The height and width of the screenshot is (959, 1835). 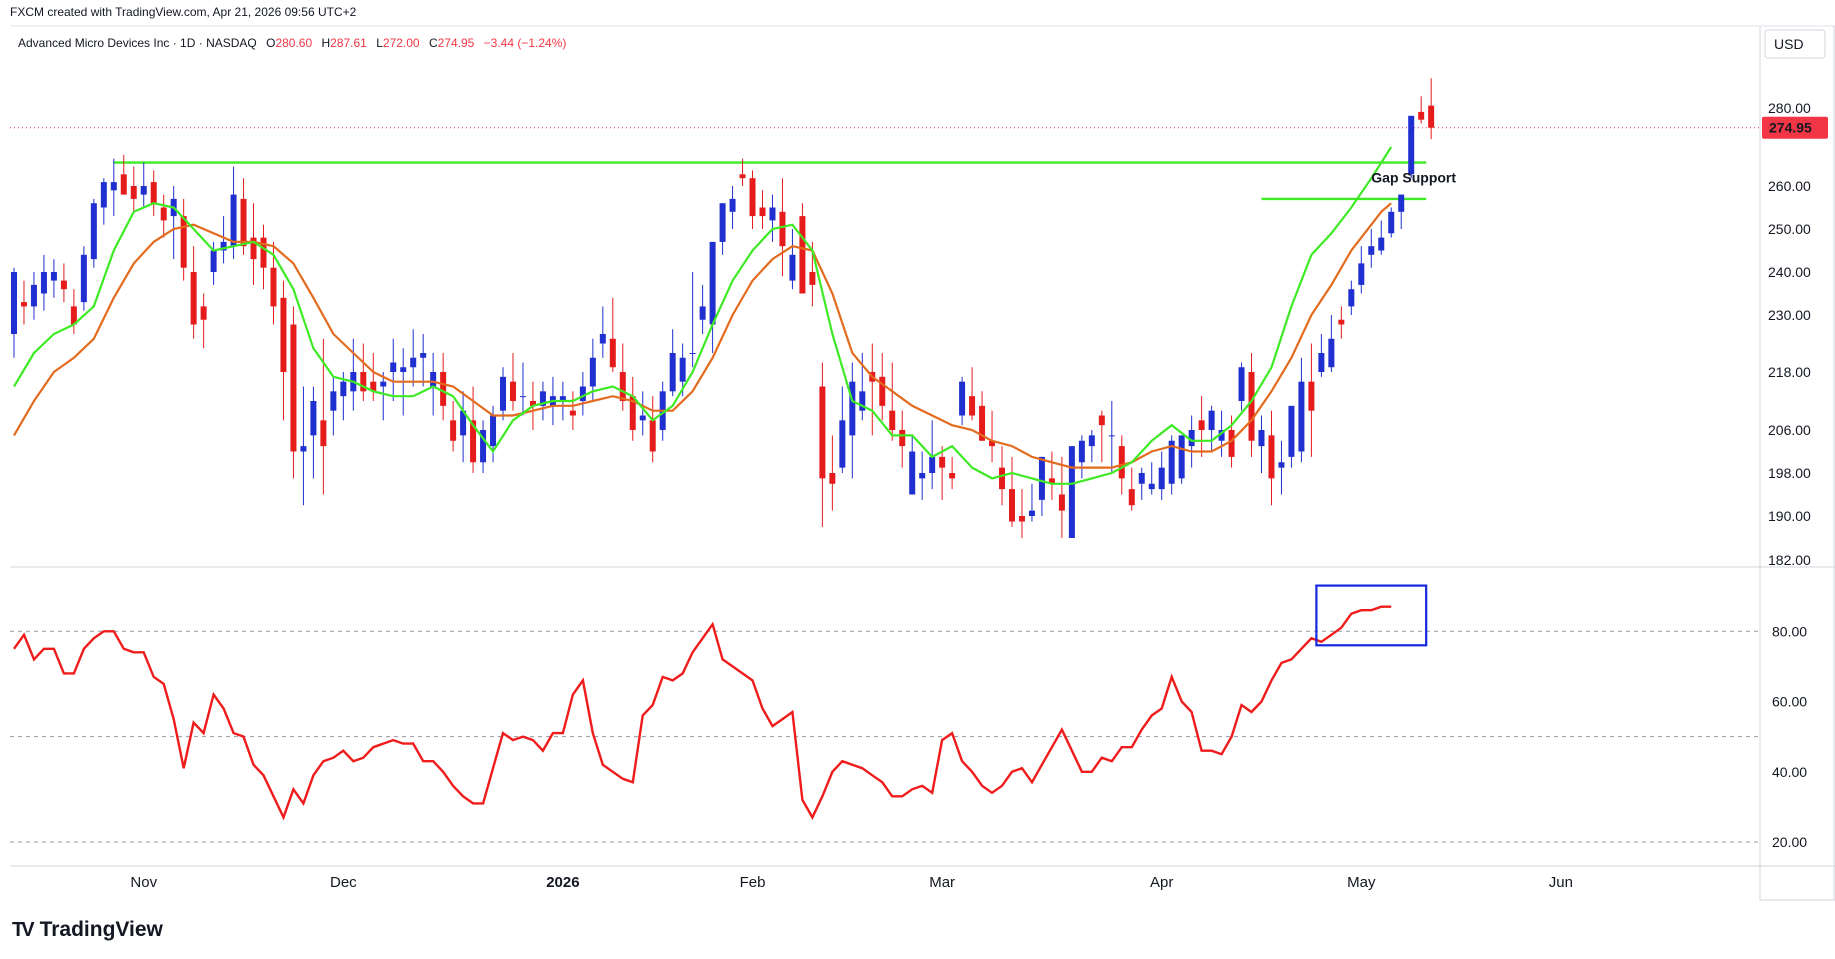 What do you see at coordinates (23, 929) in the screenshot?
I see `tradingview-logo-icon: TV` at bounding box center [23, 929].